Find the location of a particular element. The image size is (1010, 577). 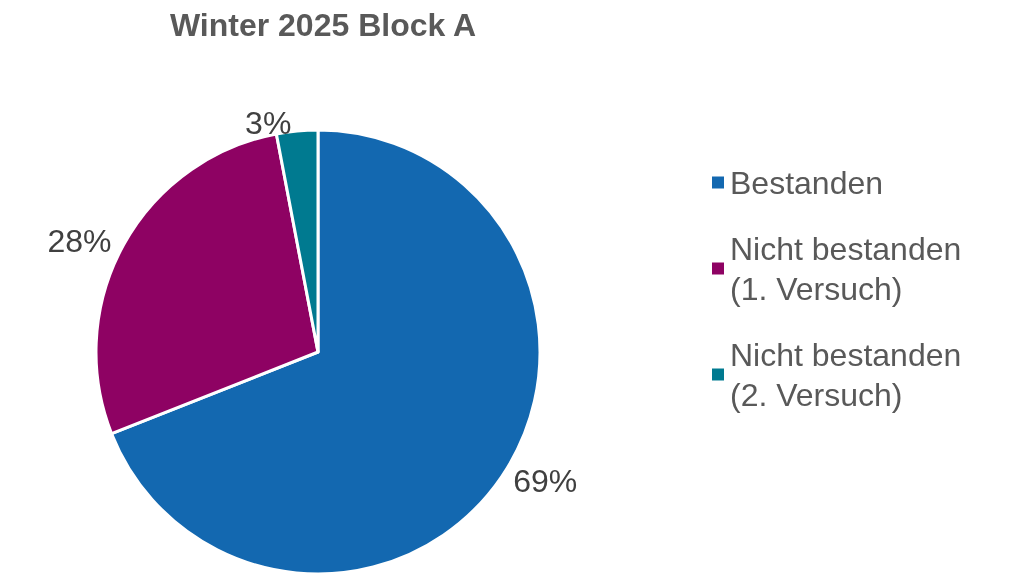

legend-label: Nicht bestanden (1. Versuch) is located at coordinates (850, 268).